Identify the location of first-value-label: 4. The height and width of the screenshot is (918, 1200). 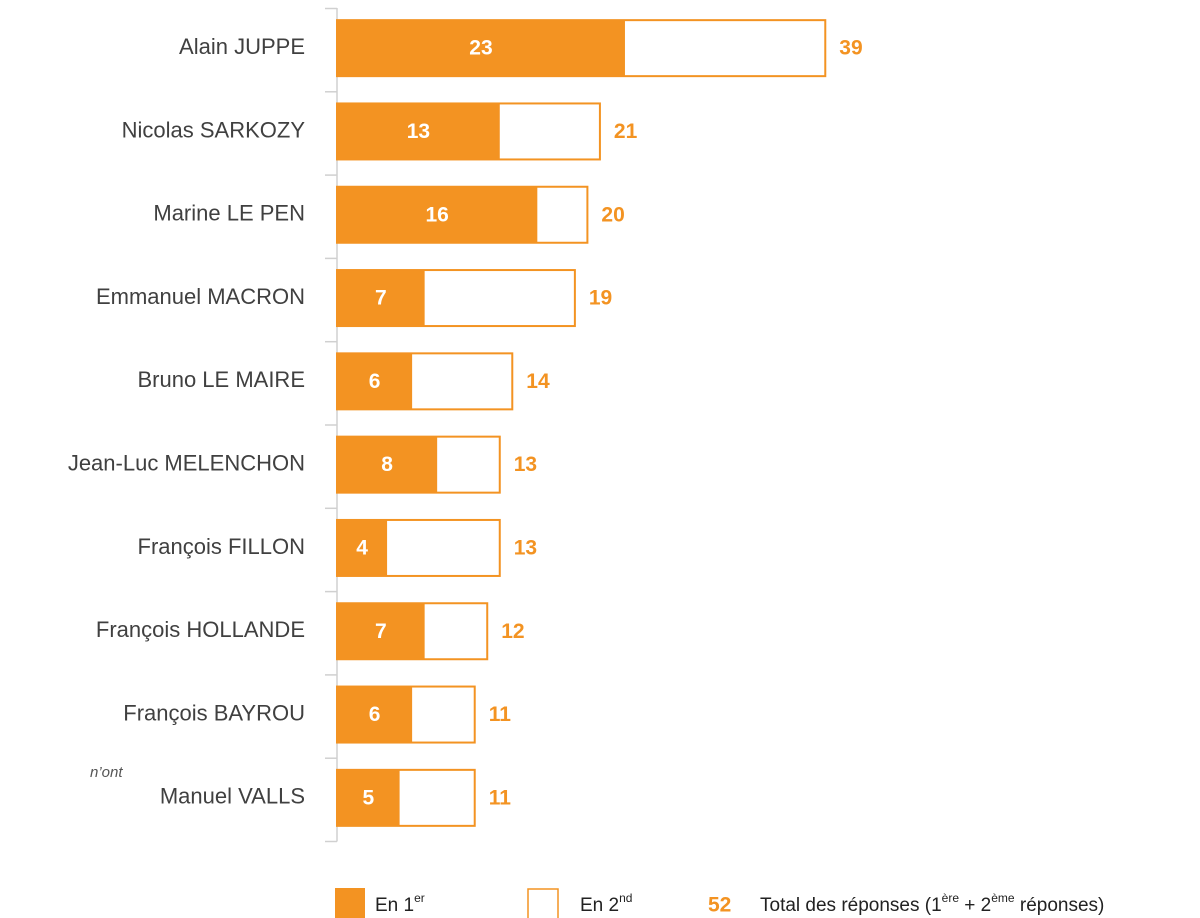
(362, 547).